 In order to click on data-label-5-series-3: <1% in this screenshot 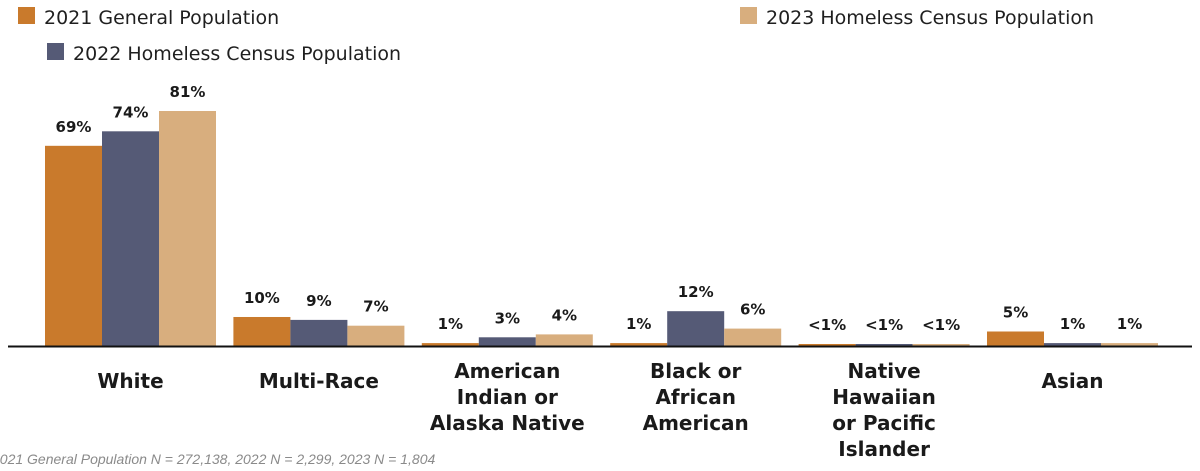, I will do `click(941, 325)`.